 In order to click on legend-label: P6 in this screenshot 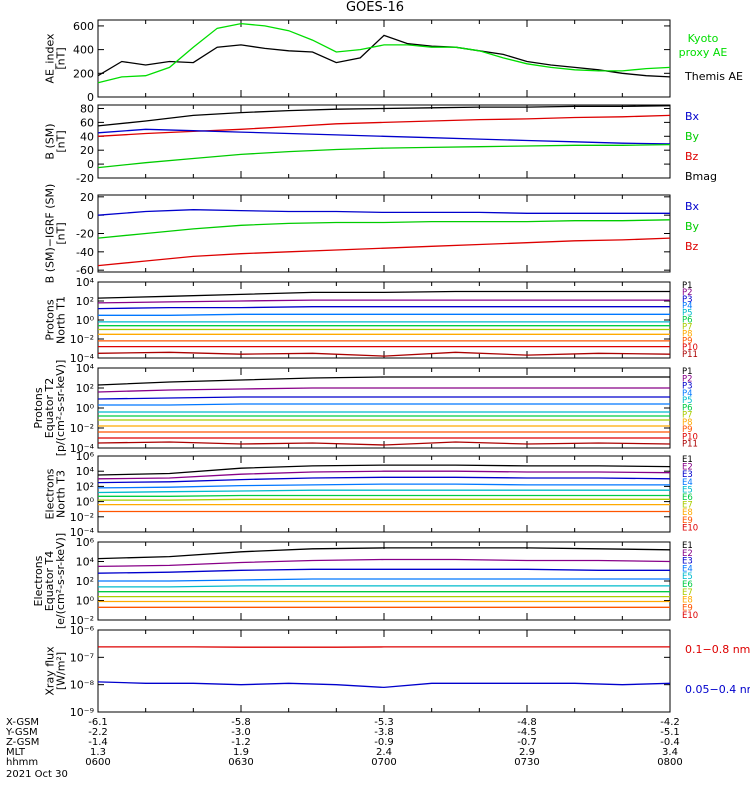, I will do `click(687, 408)`.